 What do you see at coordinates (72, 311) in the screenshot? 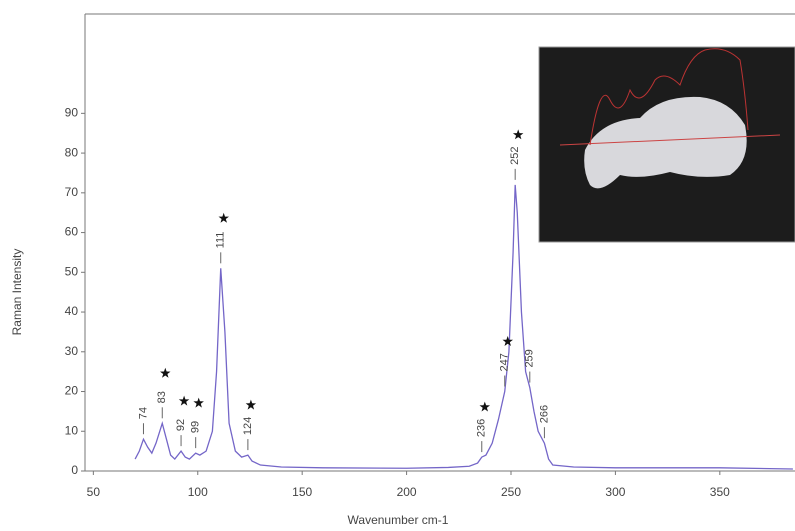
I see `y-tick-label: 40` at bounding box center [72, 311].